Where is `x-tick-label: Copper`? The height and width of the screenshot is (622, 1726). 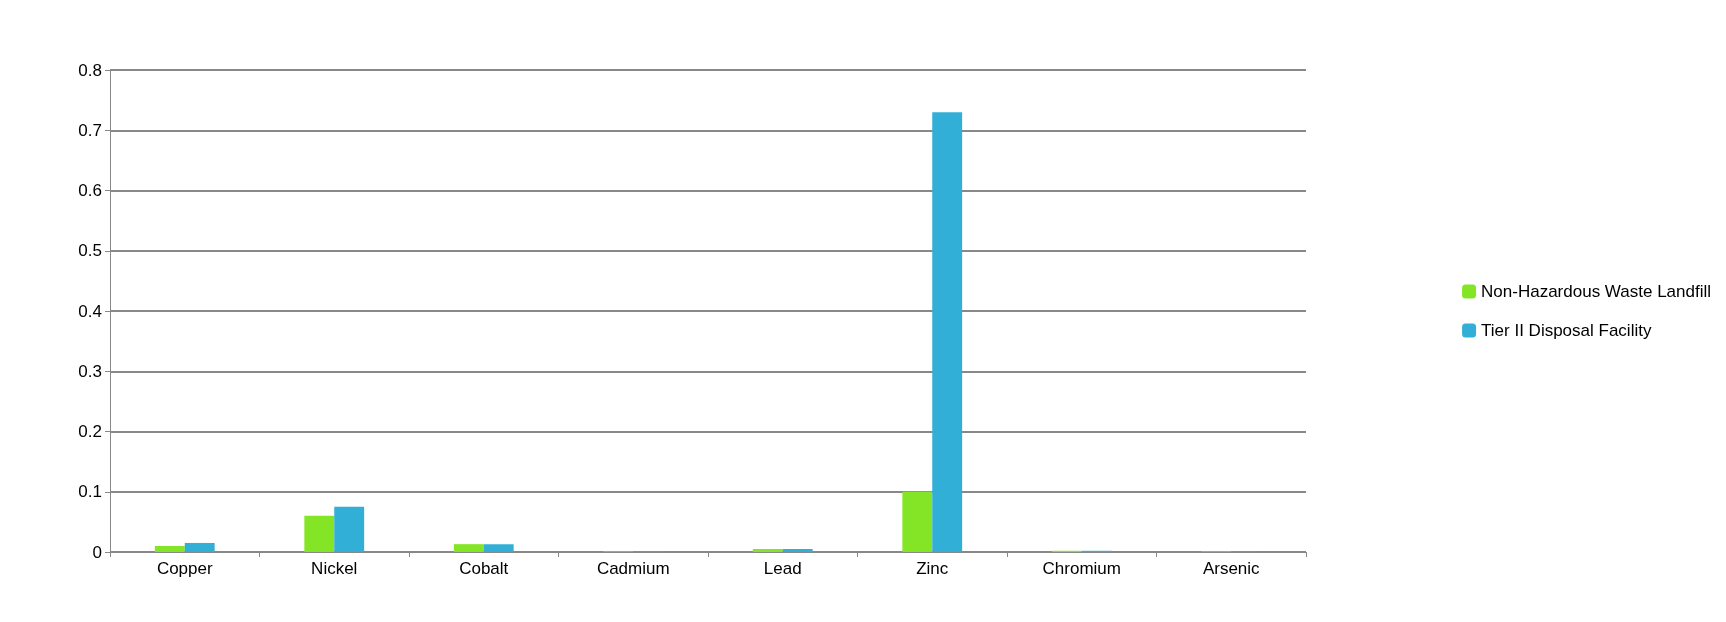
x-tick-label: Copper is located at coordinates (184, 568).